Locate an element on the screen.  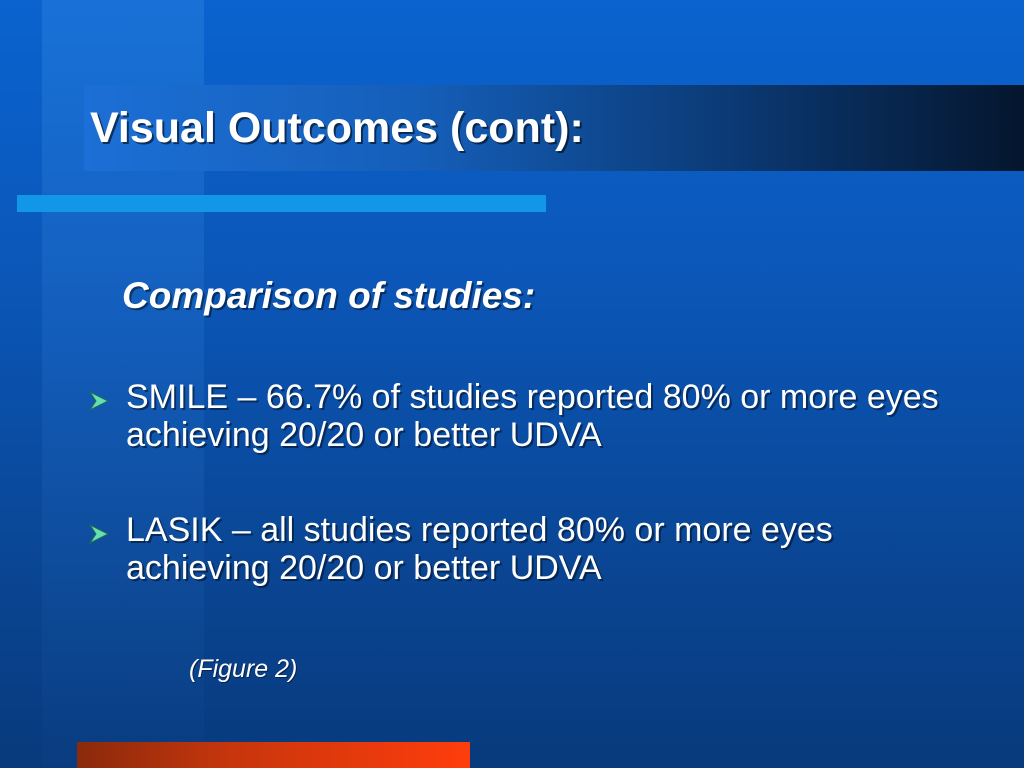
figure-caption: (Figure 2) is located at coordinates (243, 669).